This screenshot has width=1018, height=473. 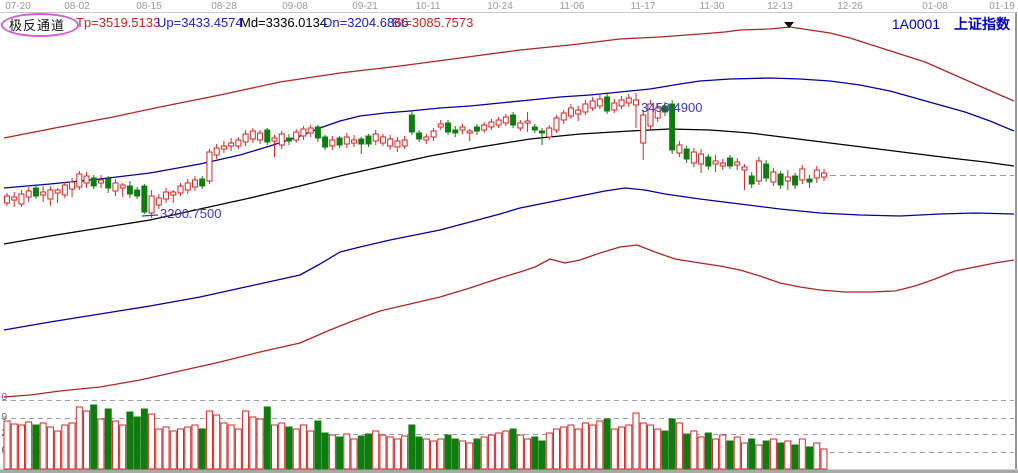 I want to click on indicator-value-label: Up=3433.4574, so click(x=200, y=22).